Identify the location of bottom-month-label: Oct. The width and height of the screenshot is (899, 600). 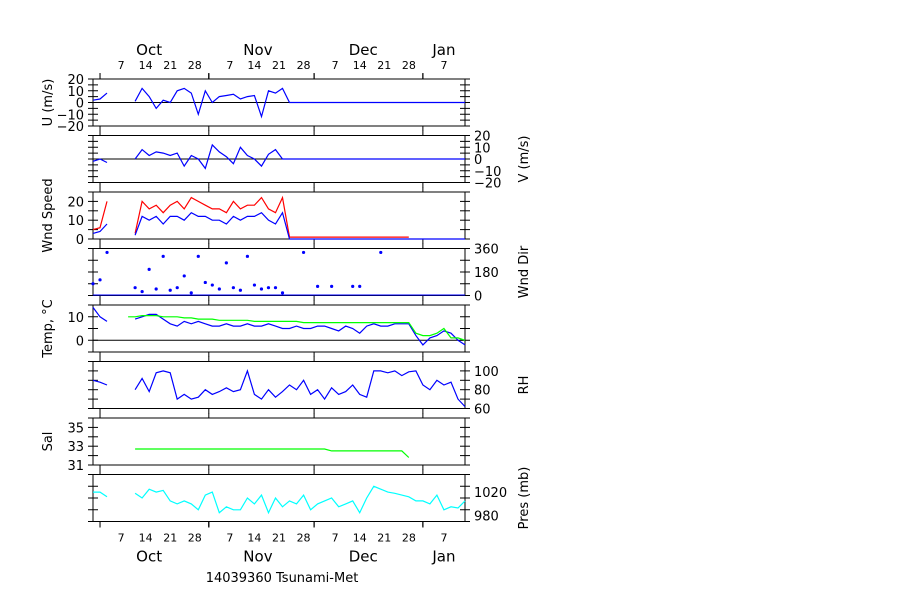
(149, 557).